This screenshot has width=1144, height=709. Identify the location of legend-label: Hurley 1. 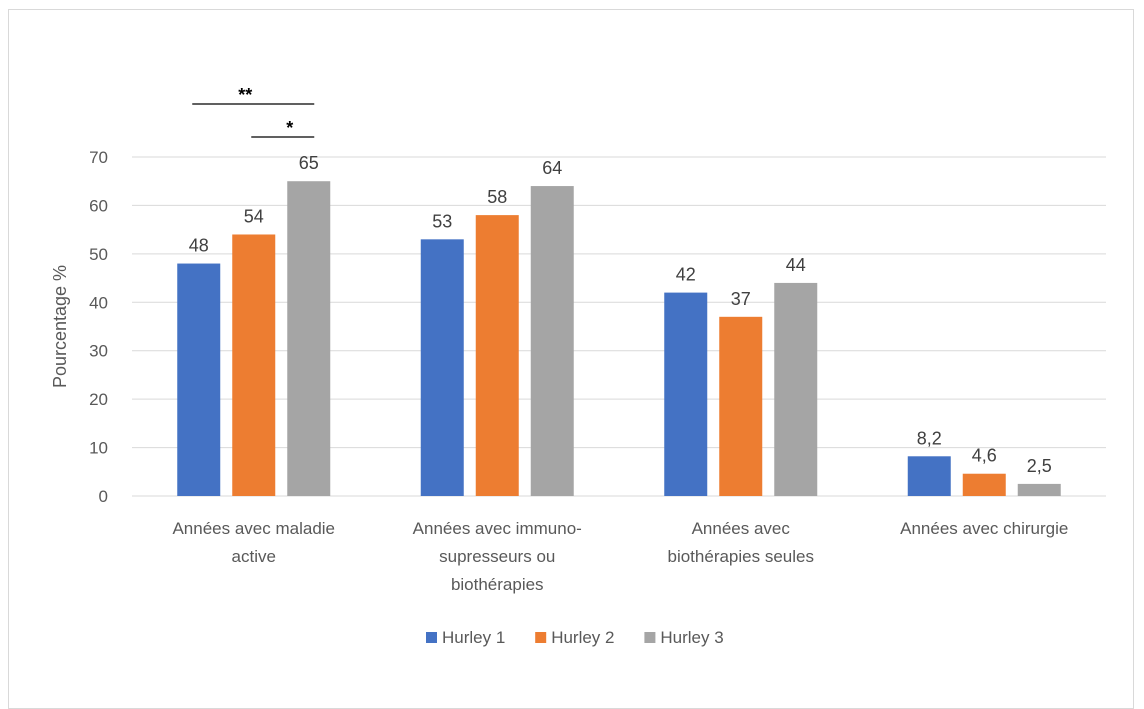
(473, 637).